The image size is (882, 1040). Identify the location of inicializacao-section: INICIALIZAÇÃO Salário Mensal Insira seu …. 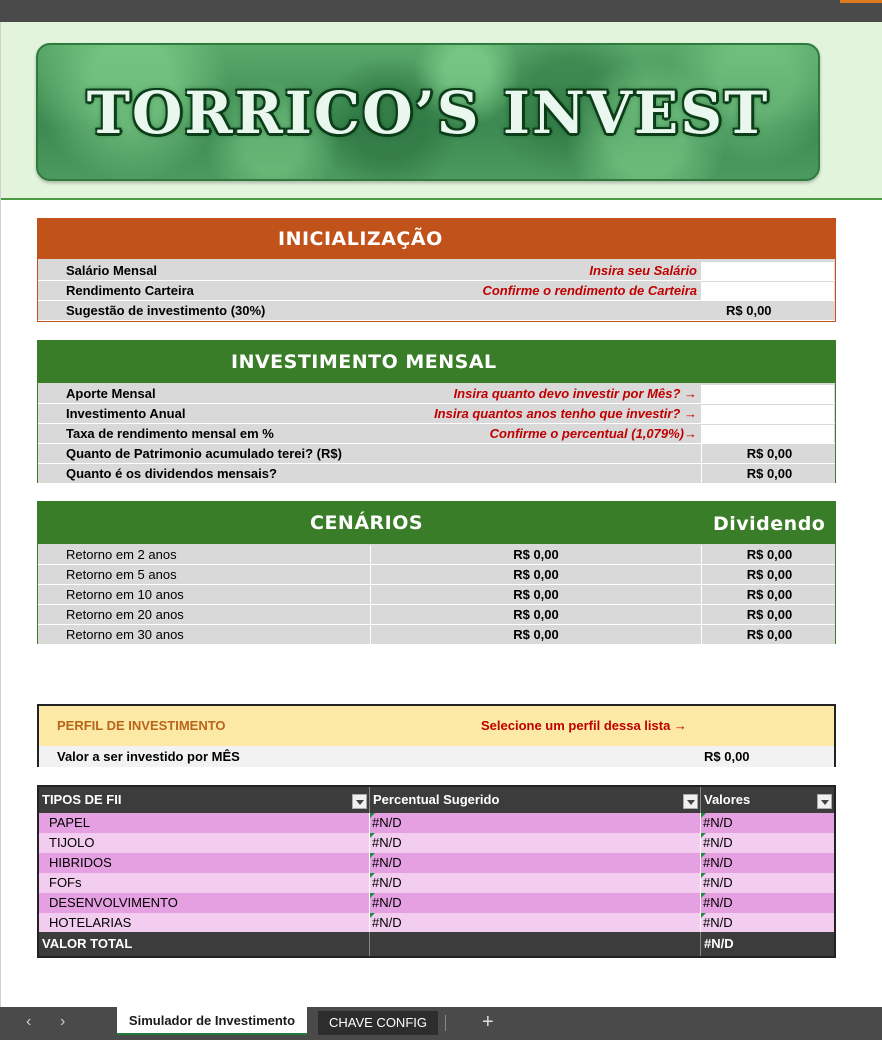
(436, 270).